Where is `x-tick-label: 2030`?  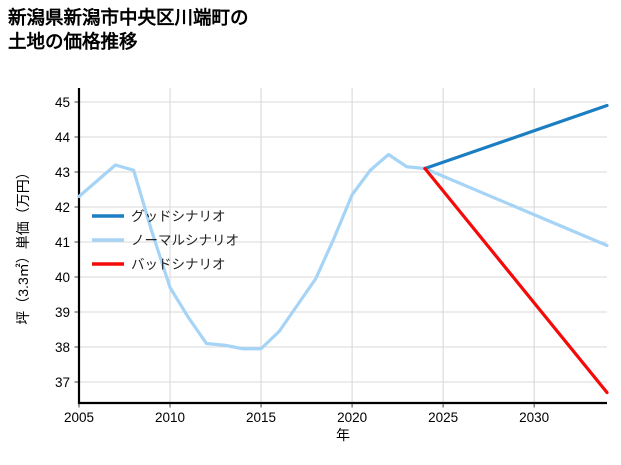
x-tick-label: 2030 is located at coordinates (534, 417).